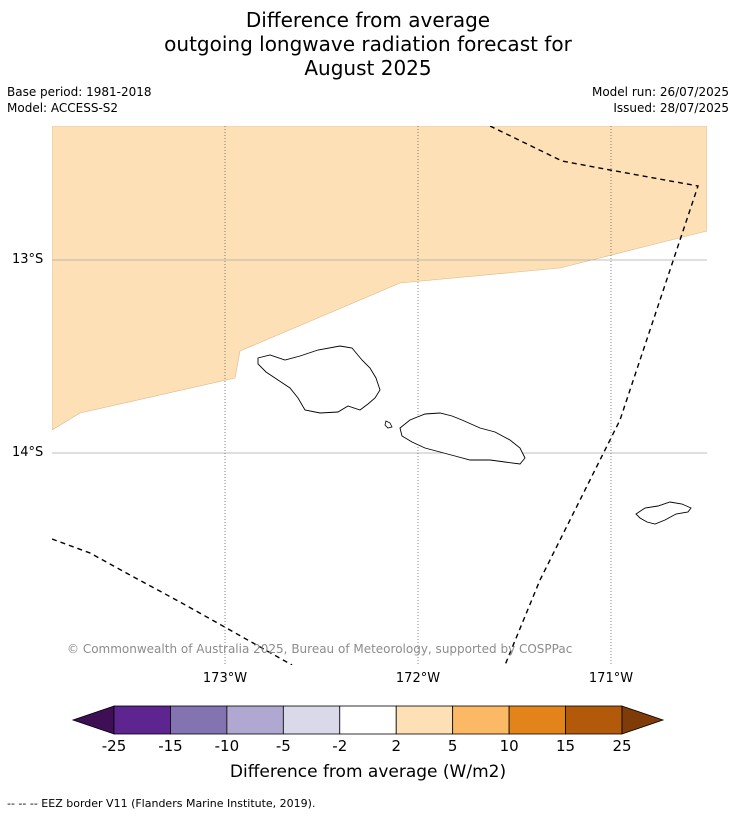 The width and height of the screenshot is (736, 816). Describe the element at coordinates (170, 746) in the screenshot. I see `colorbar-tick-label: -15` at that location.